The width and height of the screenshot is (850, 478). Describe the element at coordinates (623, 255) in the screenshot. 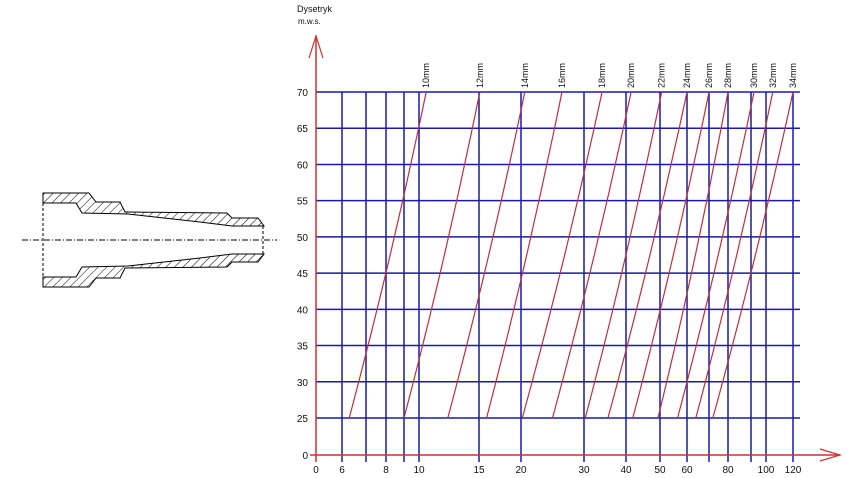

I see `curve-22mm` at that location.